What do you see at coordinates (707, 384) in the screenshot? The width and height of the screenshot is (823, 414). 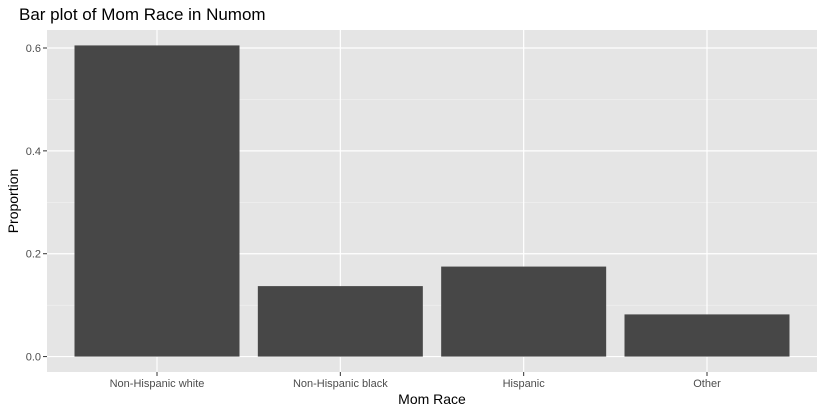 I see `x-tick-label: Other` at bounding box center [707, 384].